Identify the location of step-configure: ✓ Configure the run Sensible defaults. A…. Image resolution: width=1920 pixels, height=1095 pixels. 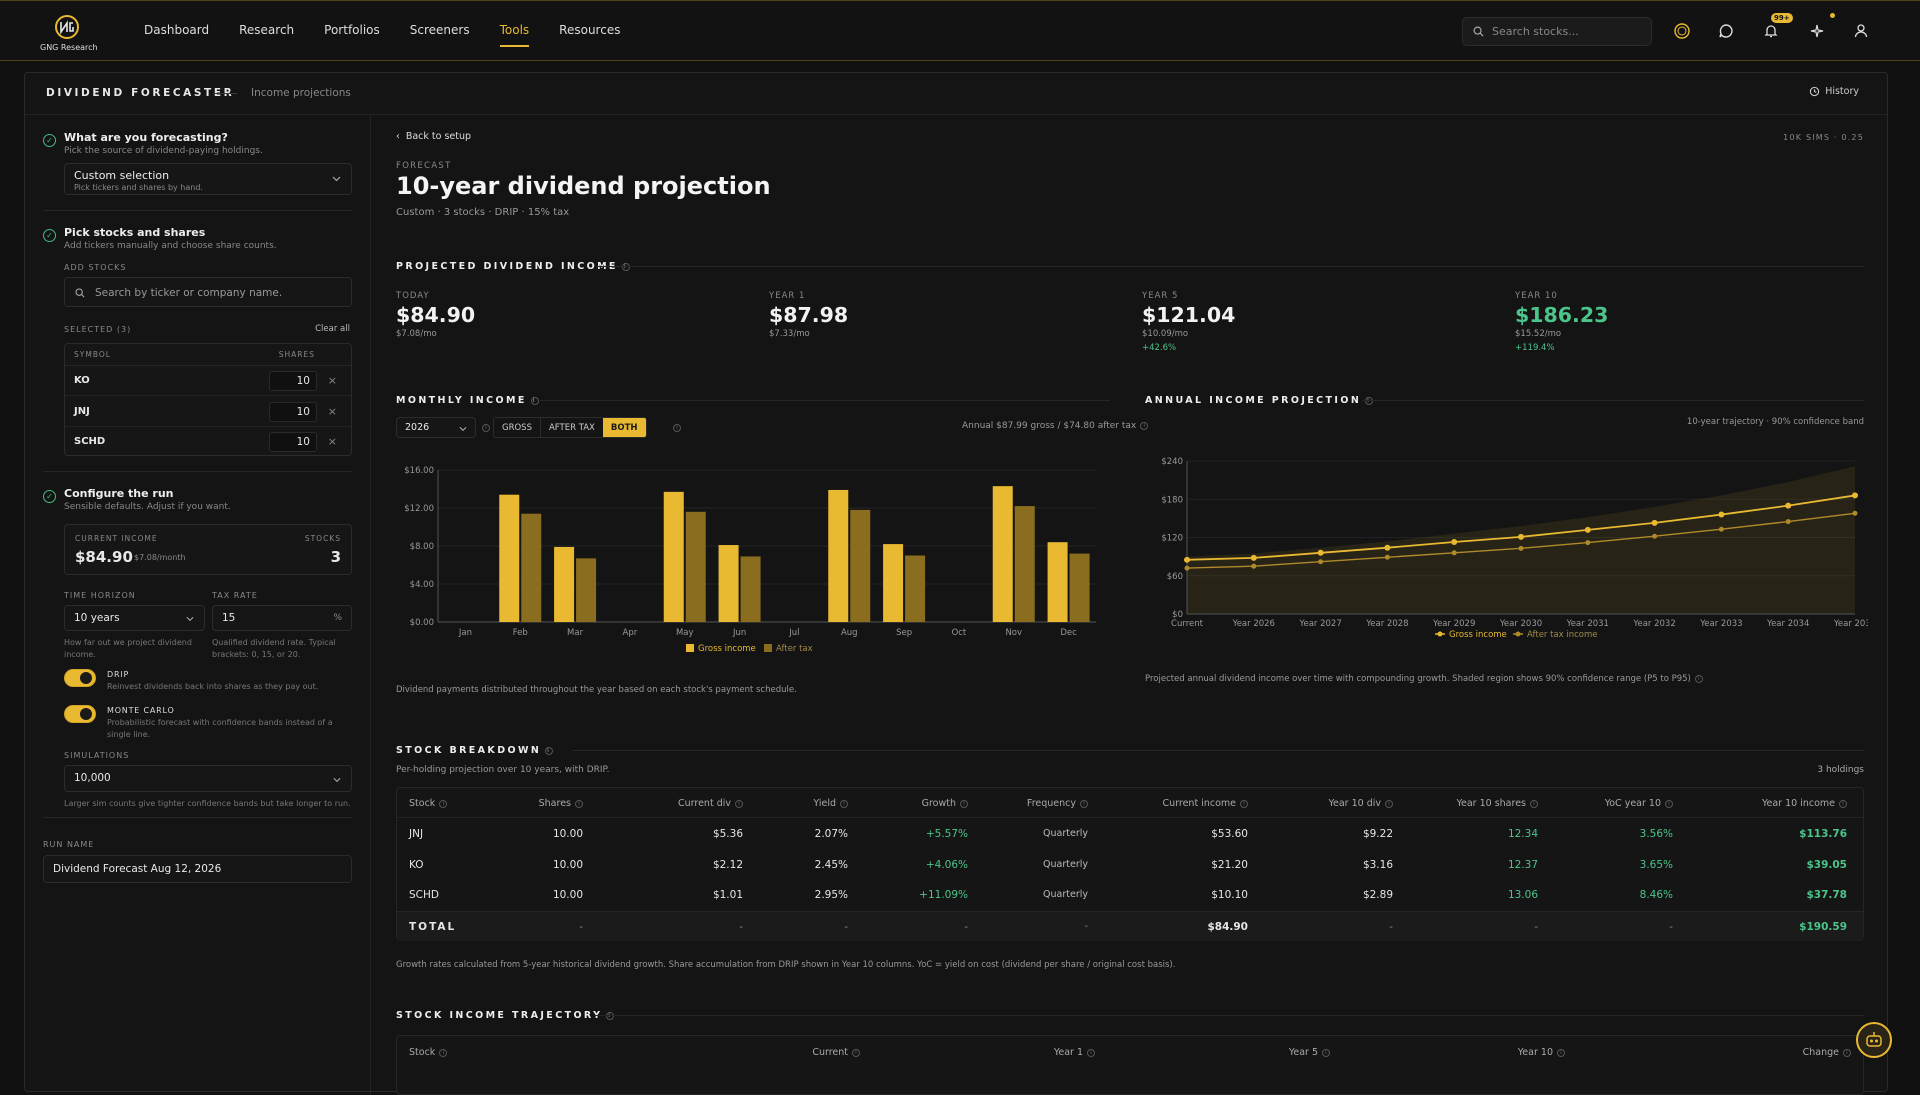
(137, 499).